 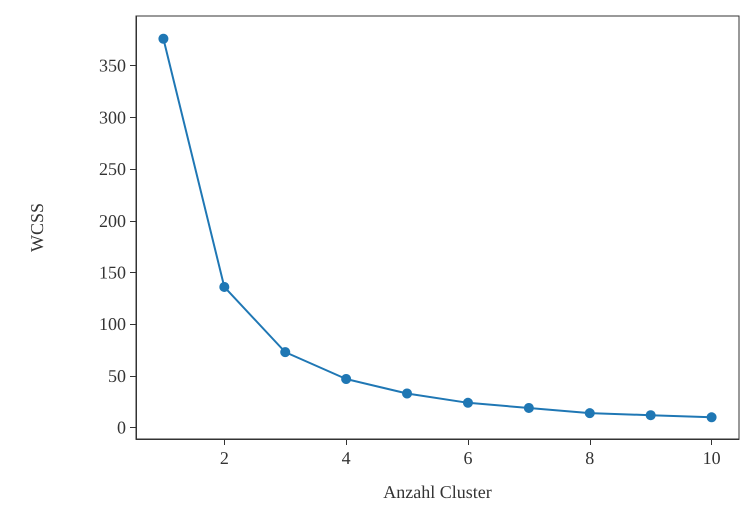 What do you see at coordinates (589, 458) in the screenshot?
I see `x-tick-label: 8` at bounding box center [589, 458].